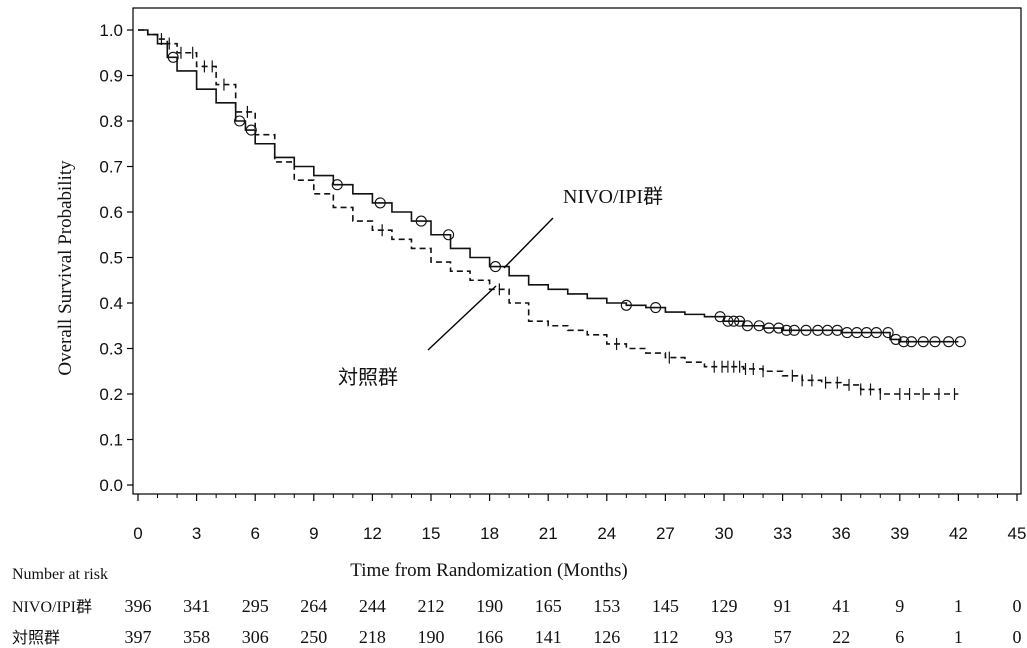 Image resolution: width=1027 pixels, height=648 pixels. What do you see at coordinates (313, 533) in the screenshot?
I see `x-tick-label: 9` at bounding box center [313, 533].